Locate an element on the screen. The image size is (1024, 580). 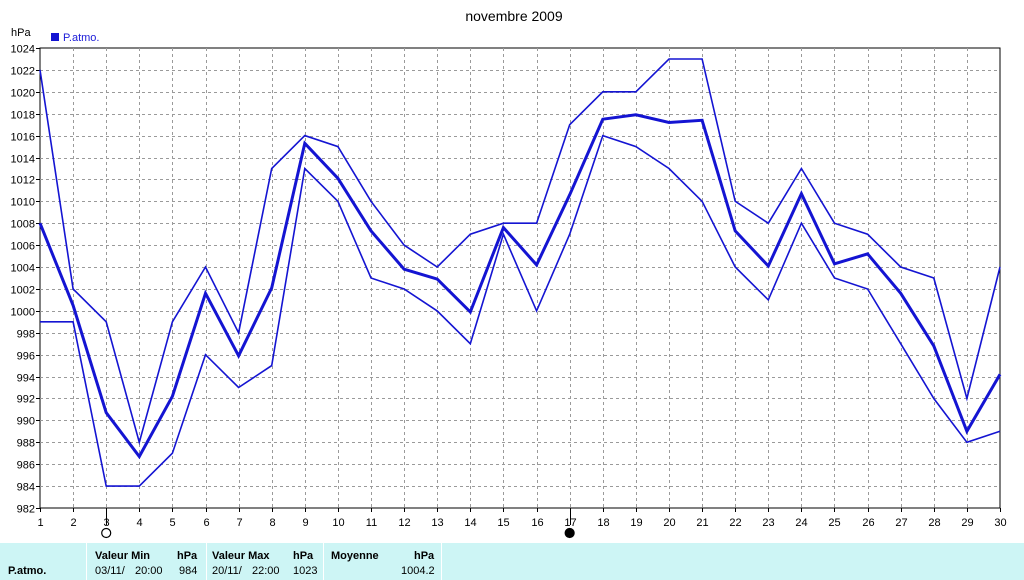
x-tick-label: 21 is located at coordinates (702, 523).